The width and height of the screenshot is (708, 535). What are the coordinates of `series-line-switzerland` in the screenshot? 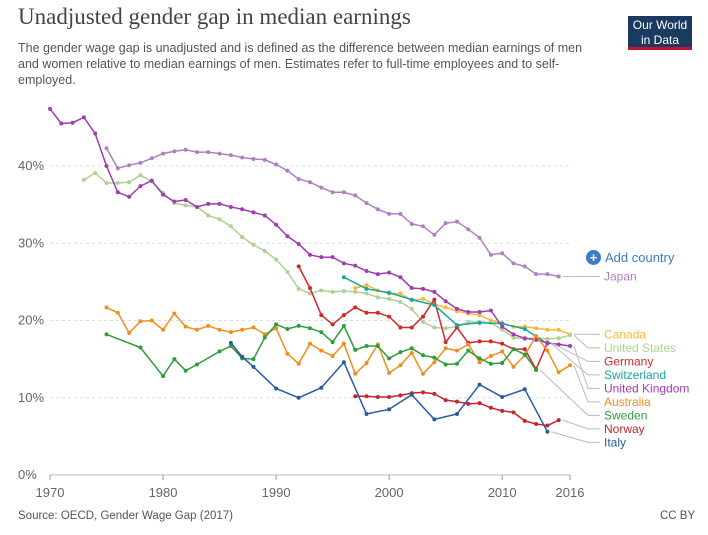 It's located at (445, 310).